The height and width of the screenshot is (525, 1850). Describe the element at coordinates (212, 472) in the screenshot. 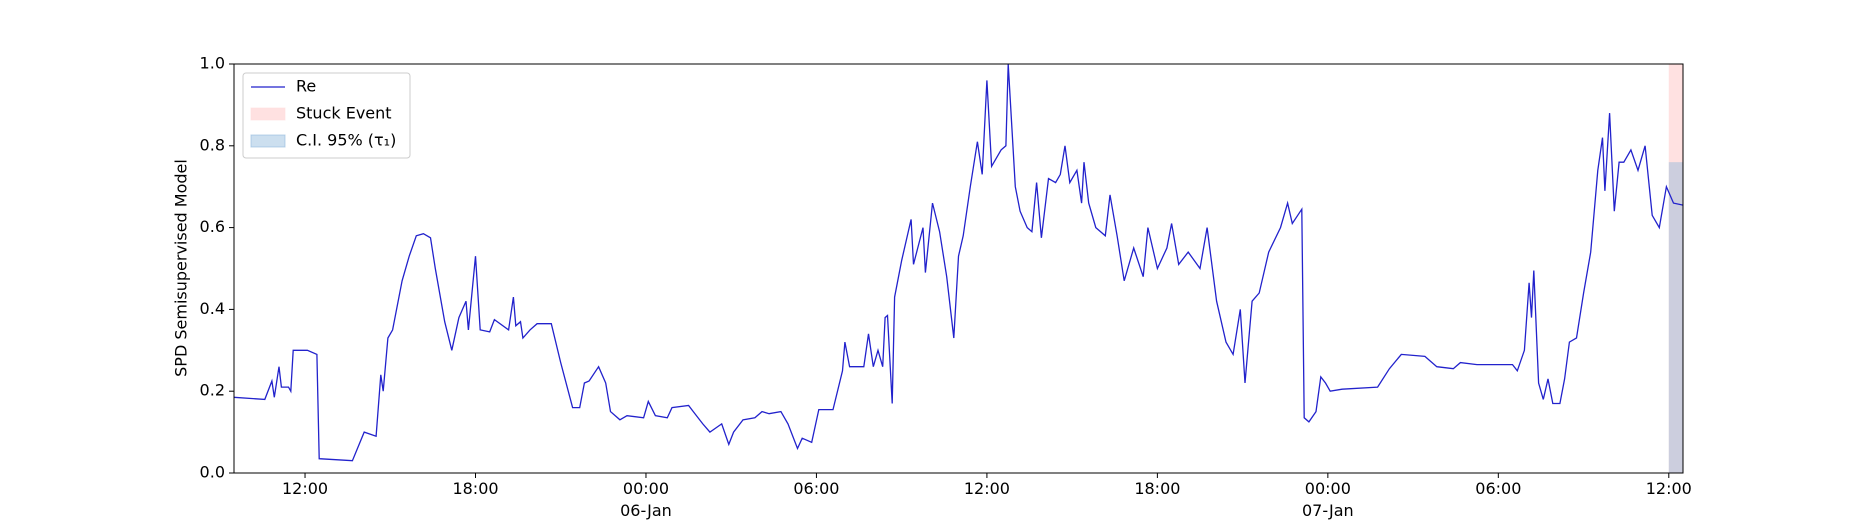

I see `y-tick-label: 0.0` at that location.